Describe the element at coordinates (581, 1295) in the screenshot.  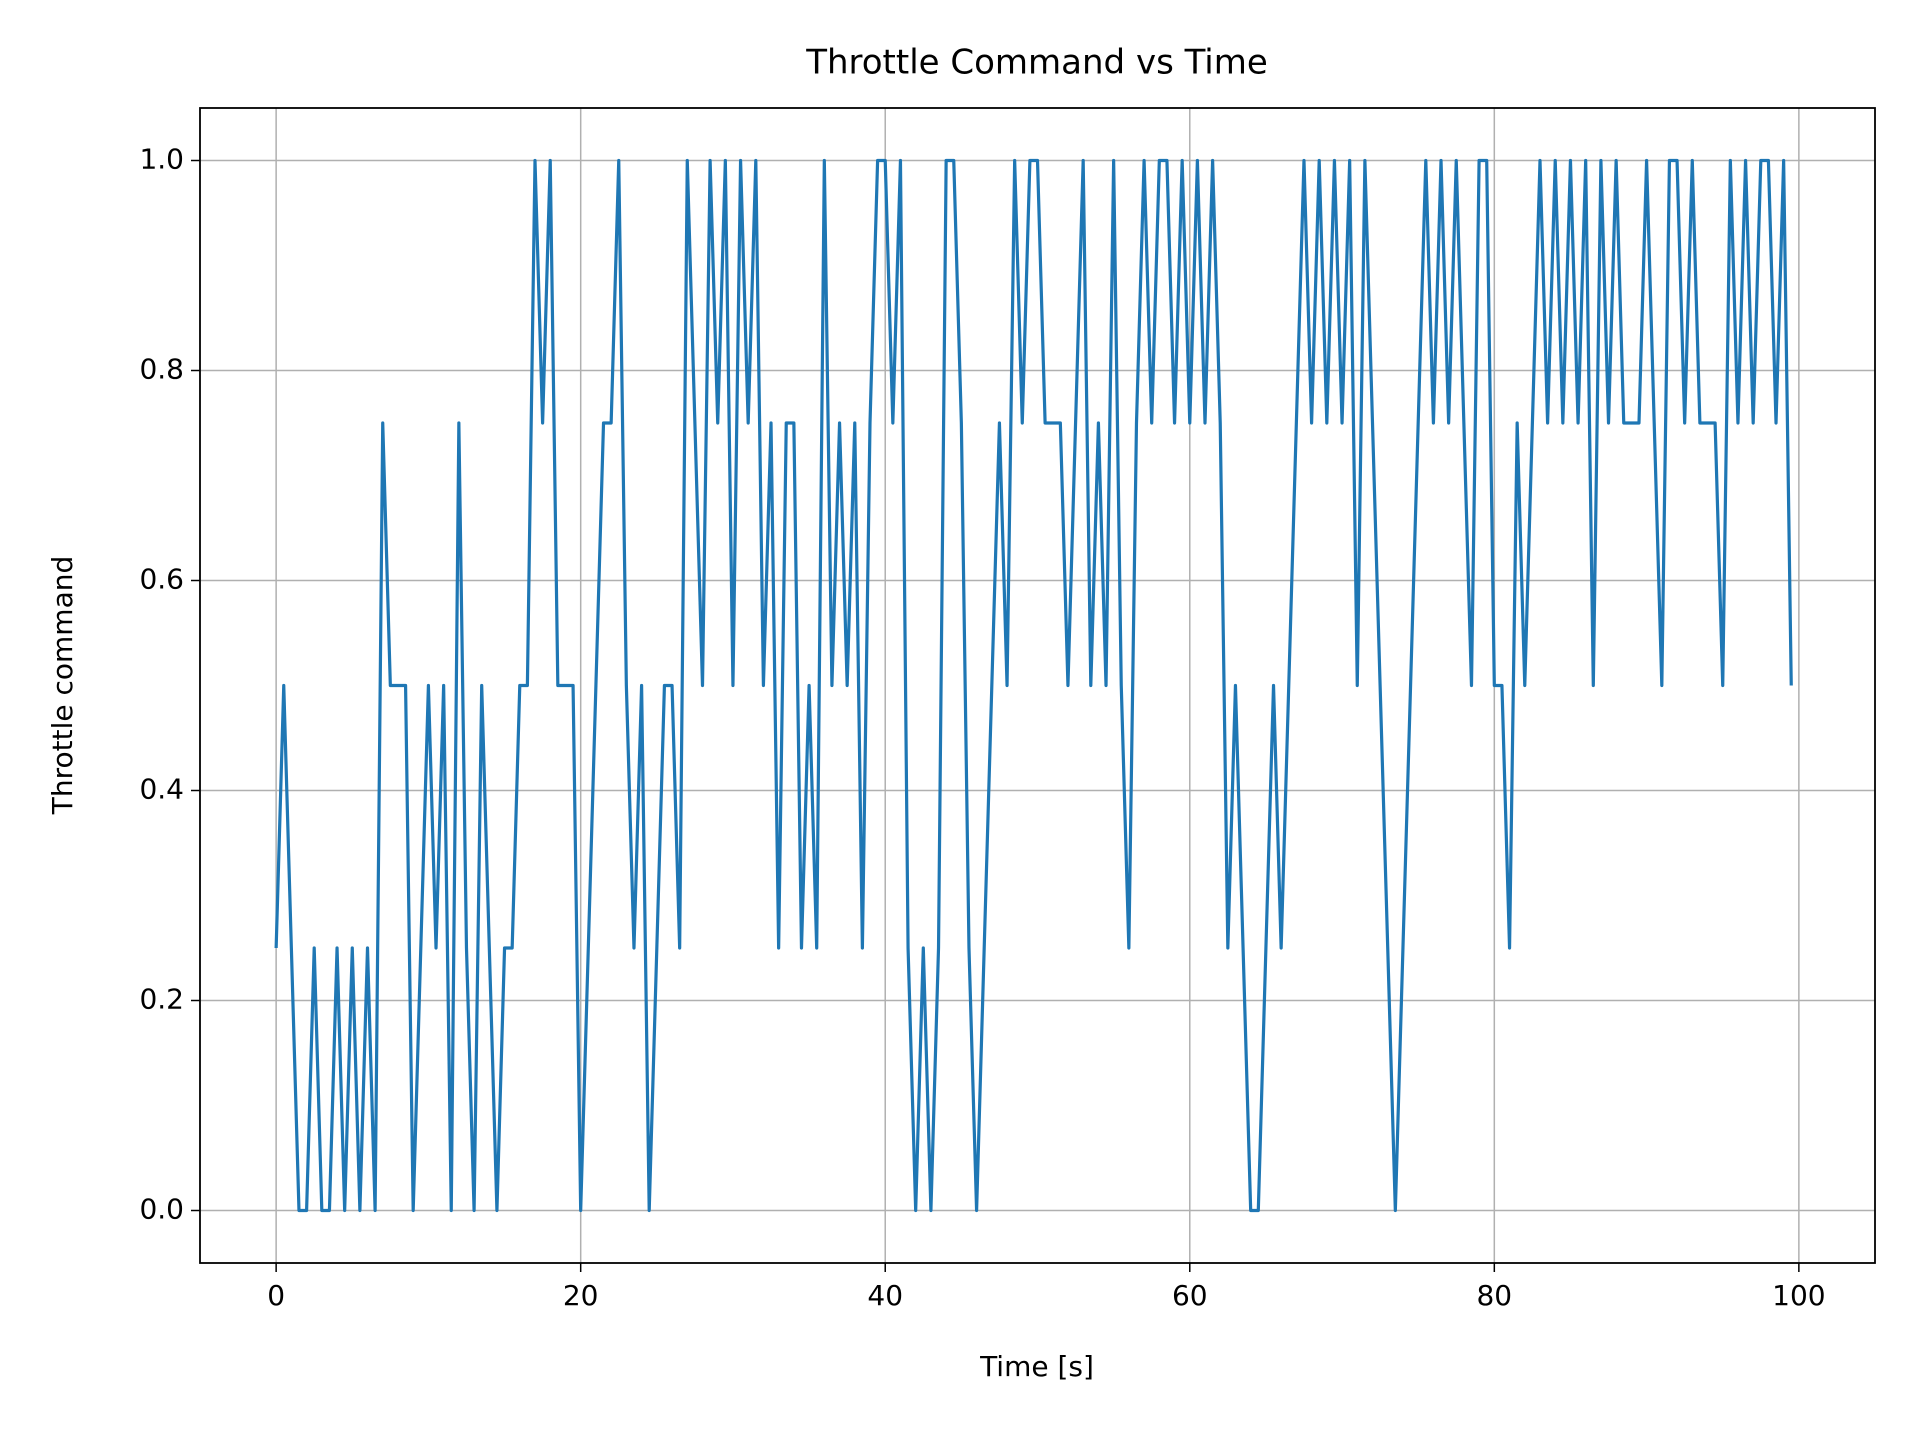
I see `x-tick-label: 20` at that location.